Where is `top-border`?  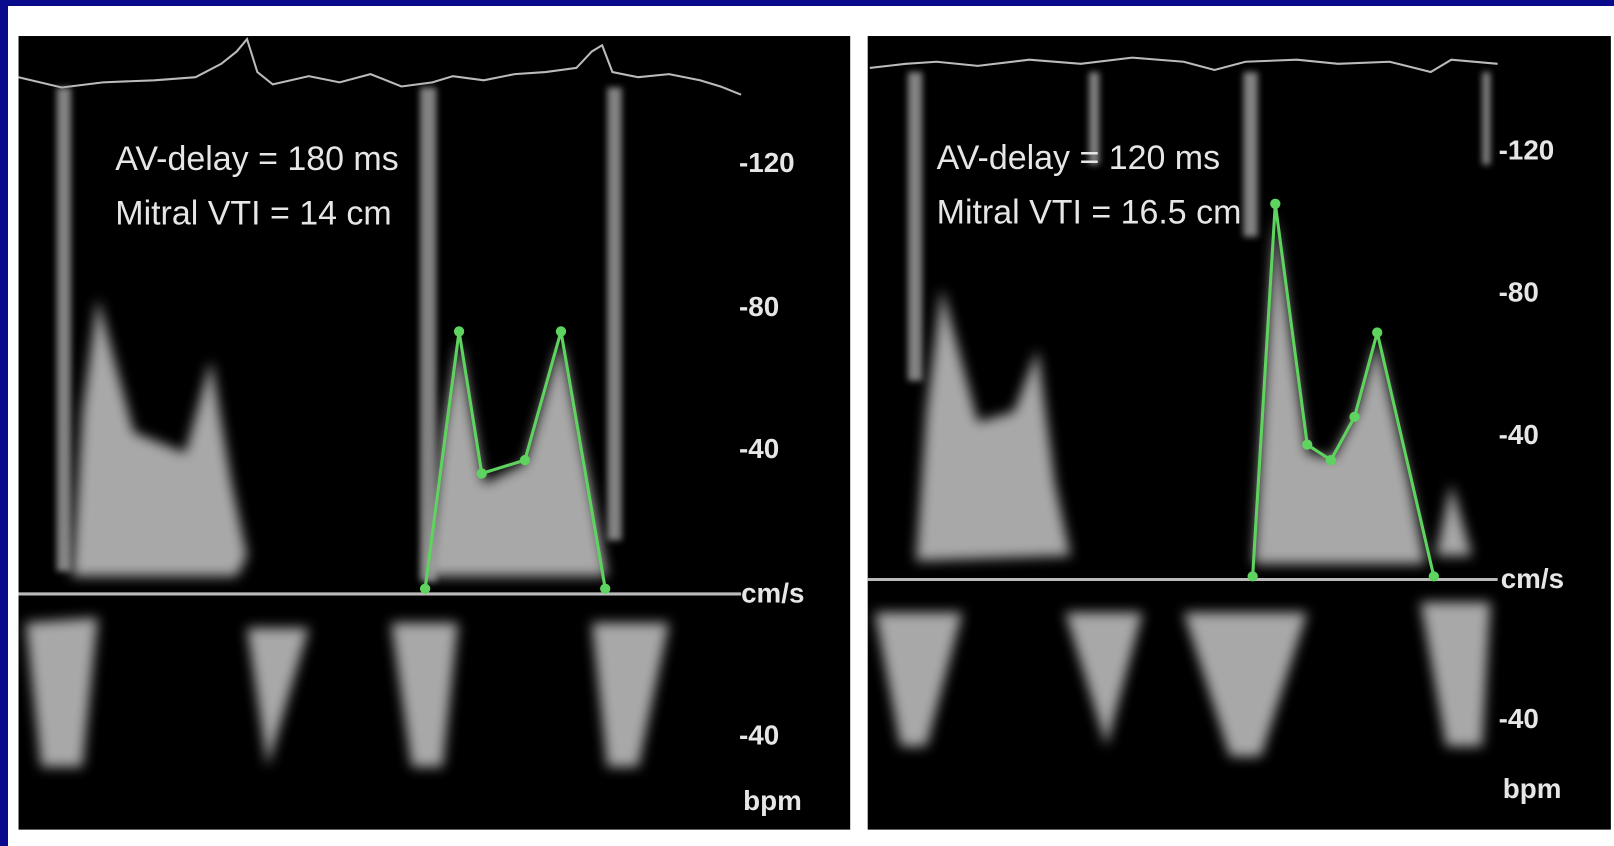
top-border is located at coordinates (807, 3).